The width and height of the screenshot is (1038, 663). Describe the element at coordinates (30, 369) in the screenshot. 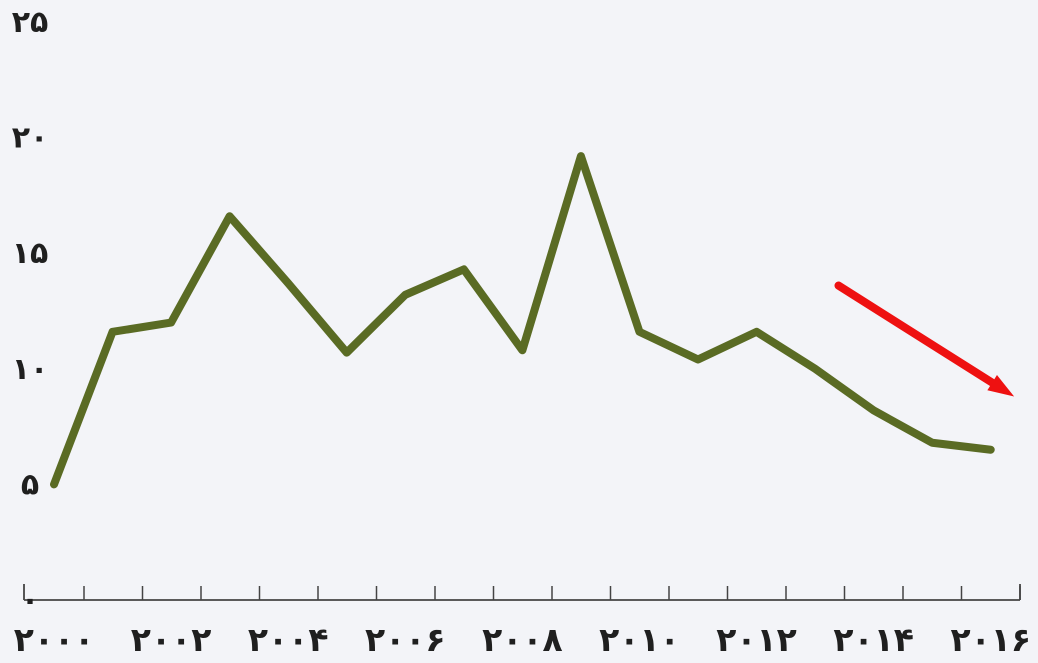

I see `y-tick-label: ۱۰` at that location.